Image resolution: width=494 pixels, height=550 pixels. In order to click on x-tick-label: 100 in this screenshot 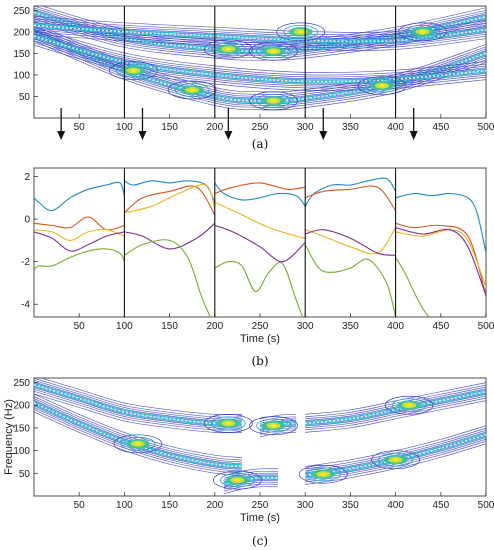, I will do `click(124, 326)`.